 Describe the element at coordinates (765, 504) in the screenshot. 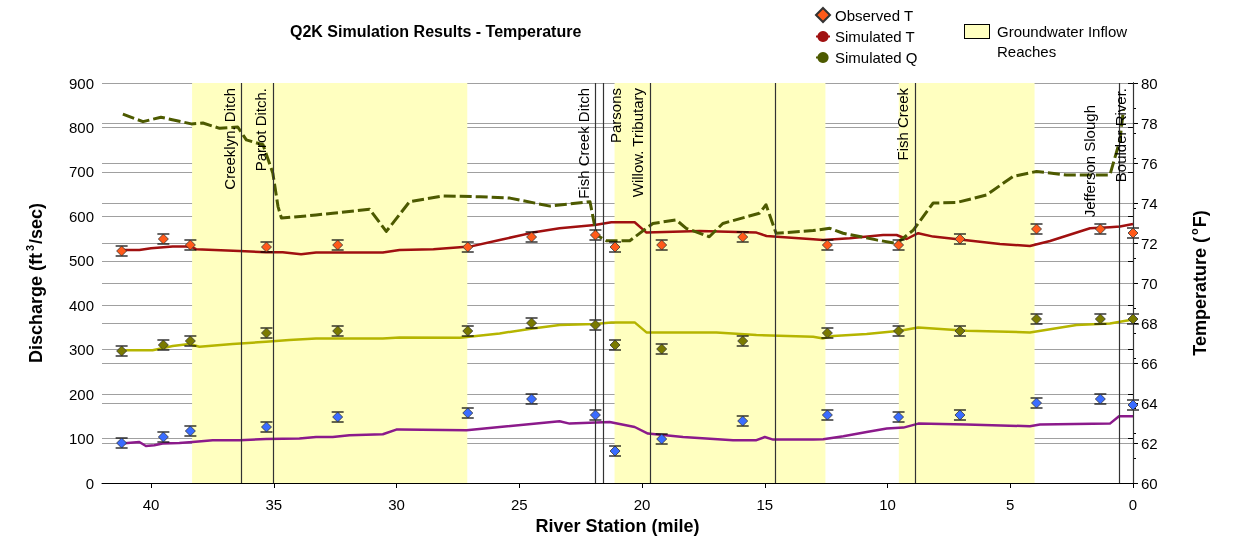

I see `x-tick-label: 15` at that location.